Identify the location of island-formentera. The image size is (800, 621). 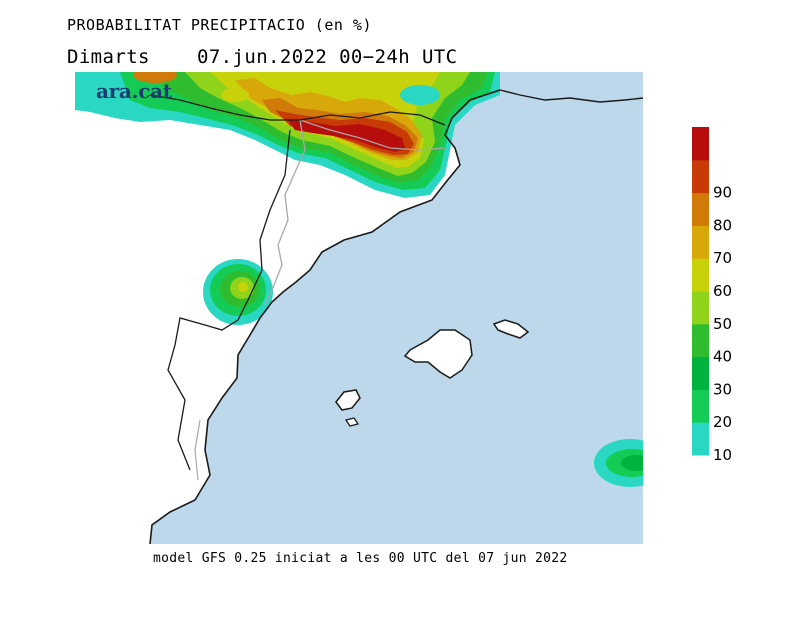
(352, 422).